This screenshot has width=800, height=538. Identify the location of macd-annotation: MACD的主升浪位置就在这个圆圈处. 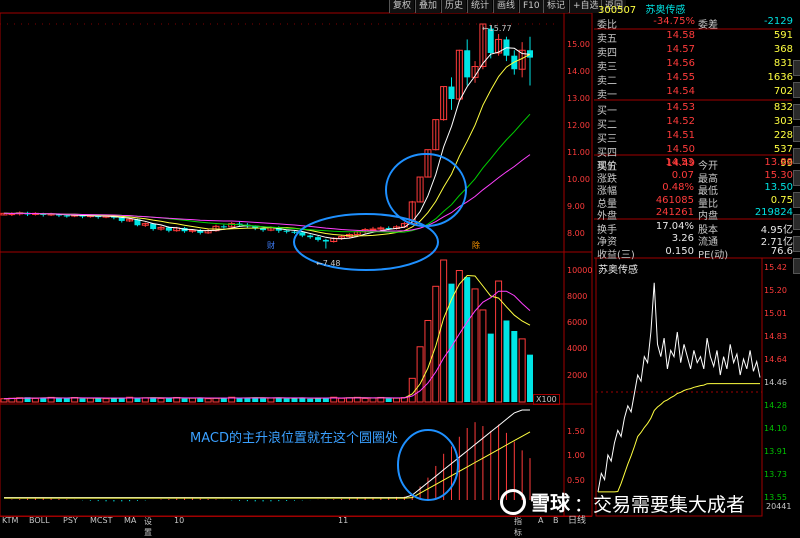
(294, 438).